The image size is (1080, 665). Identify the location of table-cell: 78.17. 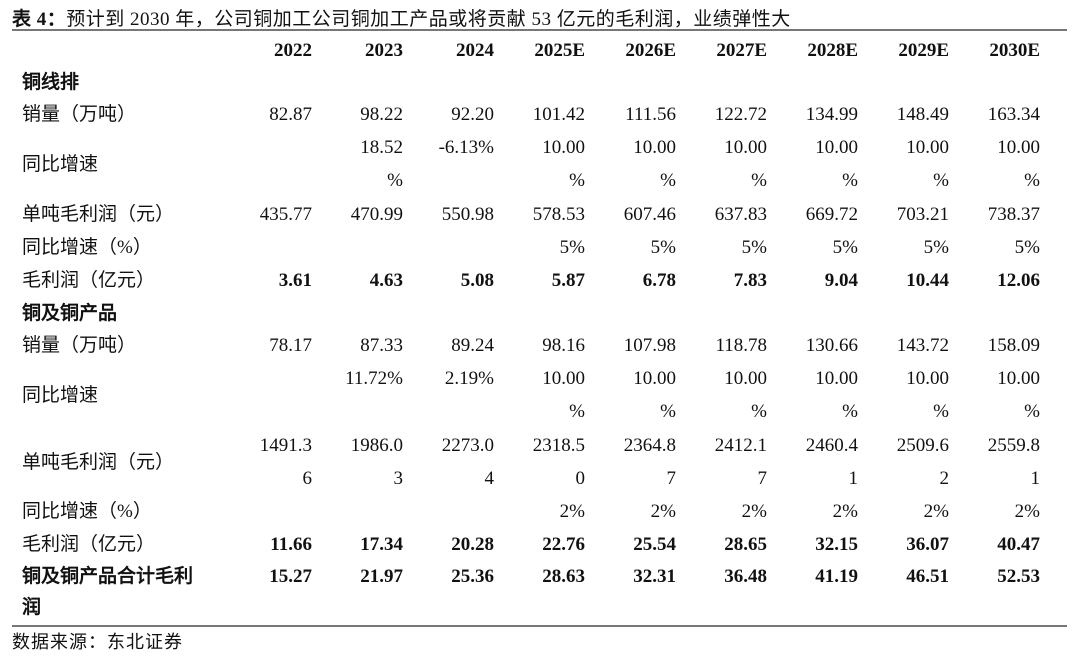
(290, 345).